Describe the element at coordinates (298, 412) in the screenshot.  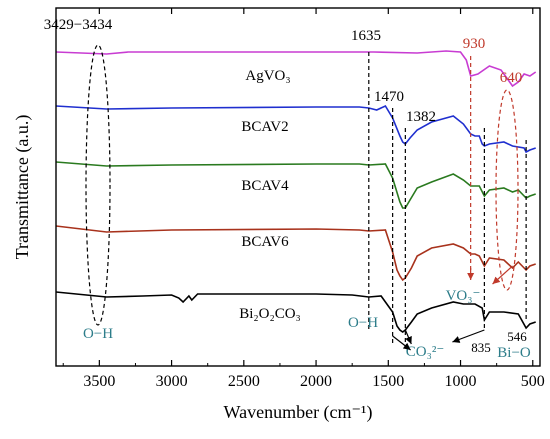
I see `x-axis-title: Wavenumber (cm⁻¹)` at that location.